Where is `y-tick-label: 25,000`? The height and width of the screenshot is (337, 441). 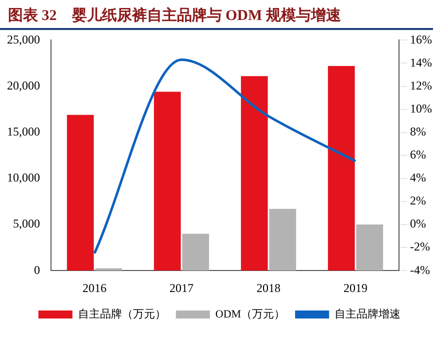 y-tick-label: 25,000 is located at coordinates (23, 39).